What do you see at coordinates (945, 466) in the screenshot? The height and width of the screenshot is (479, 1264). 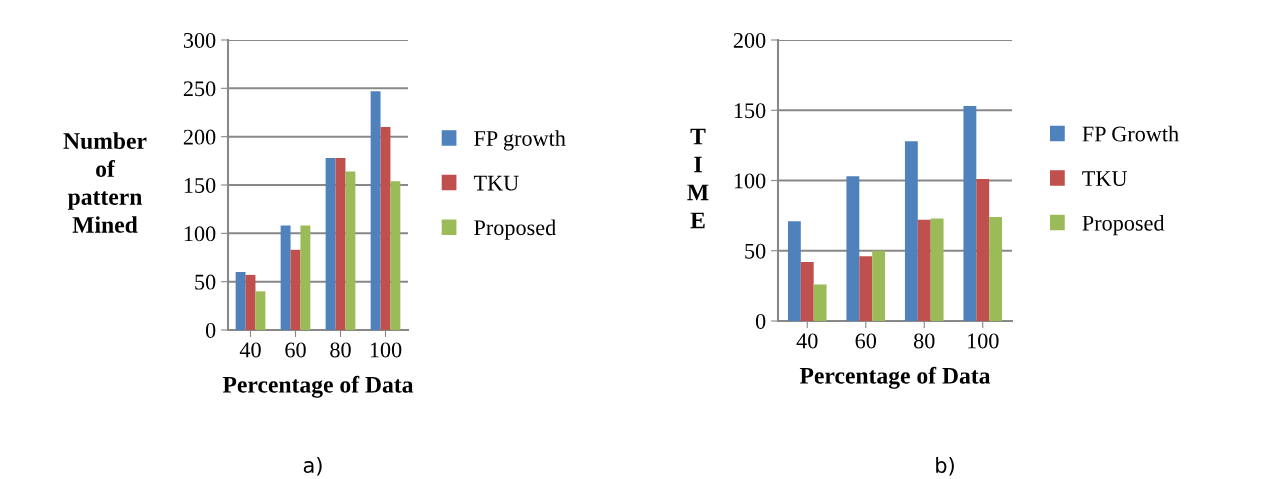 I see `text: b)` at bounding box center [945, 466].